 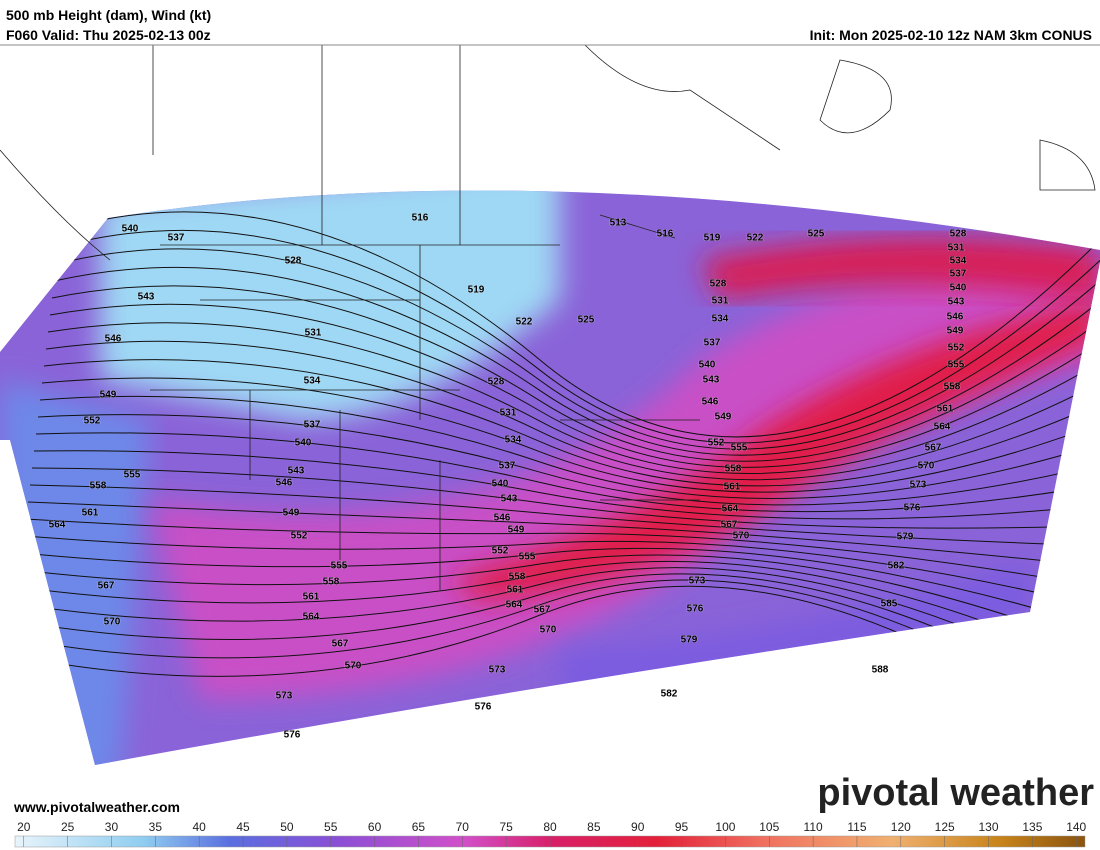 What do you see at coordinates (989, 827) in the screenshot?
I see `colorbar-tick-label: 130` at bounding box center [989, 827].